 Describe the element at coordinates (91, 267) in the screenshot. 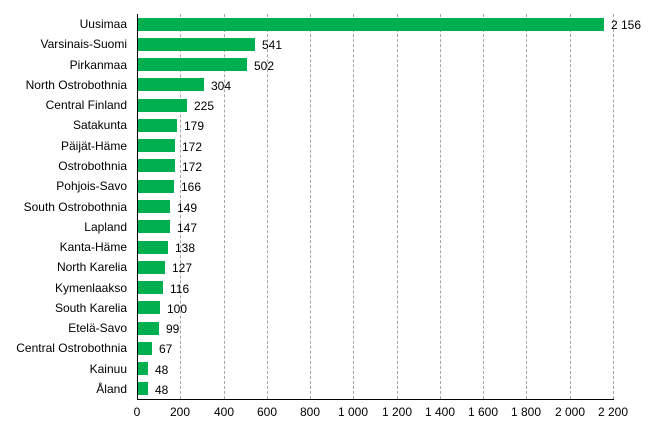

I see `category-label: North Karelia` at that location.